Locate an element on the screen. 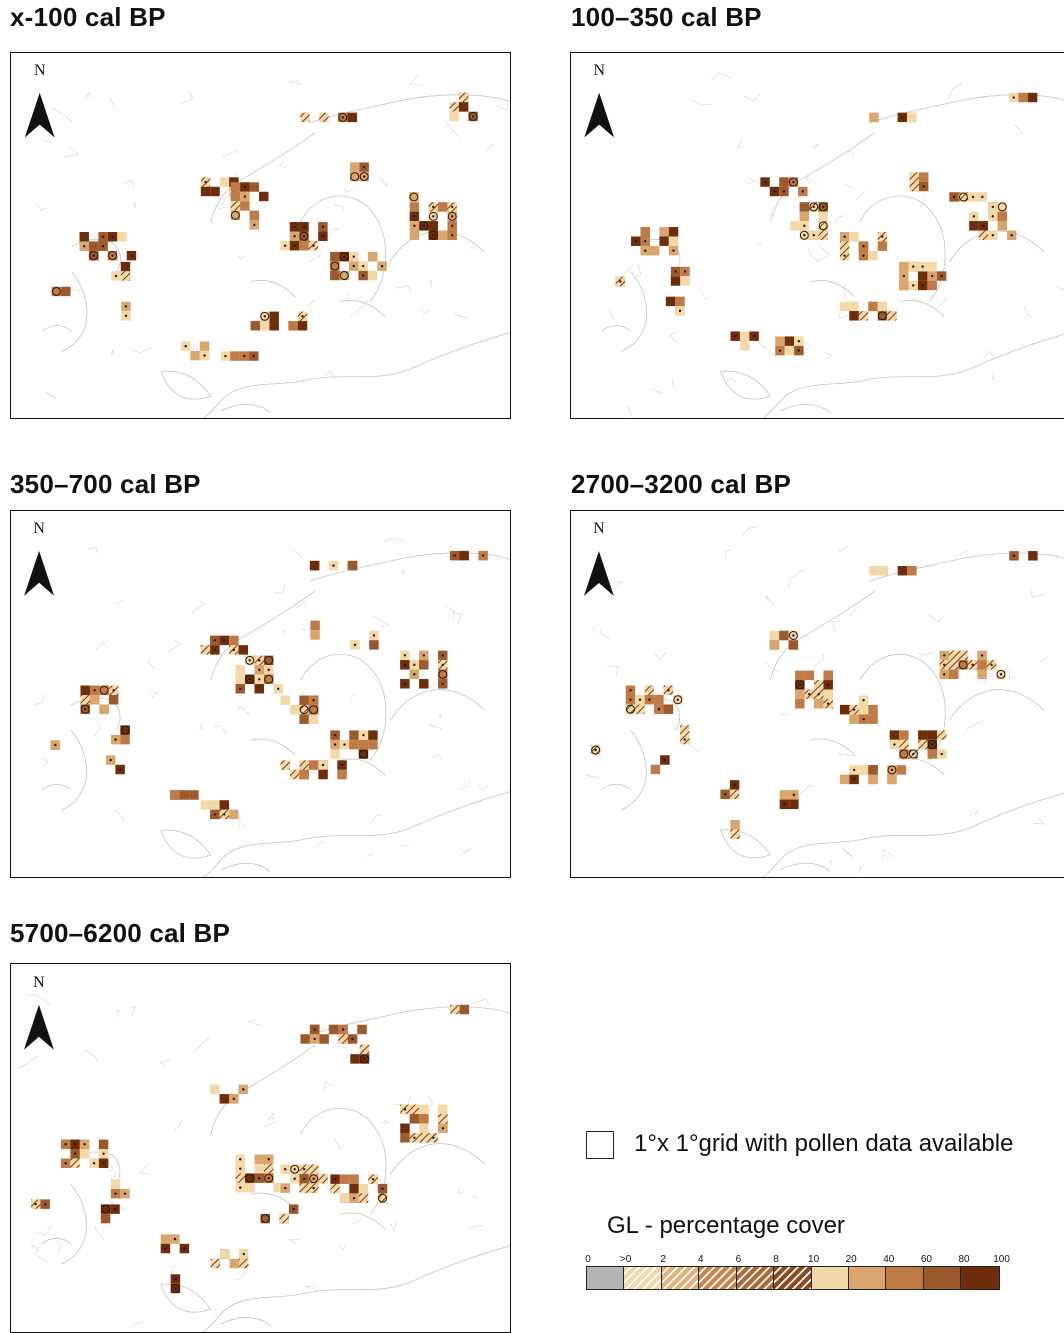 This screenshot has width=1064, height=1333. scale-swatch is located at coordinates (606, 1278).